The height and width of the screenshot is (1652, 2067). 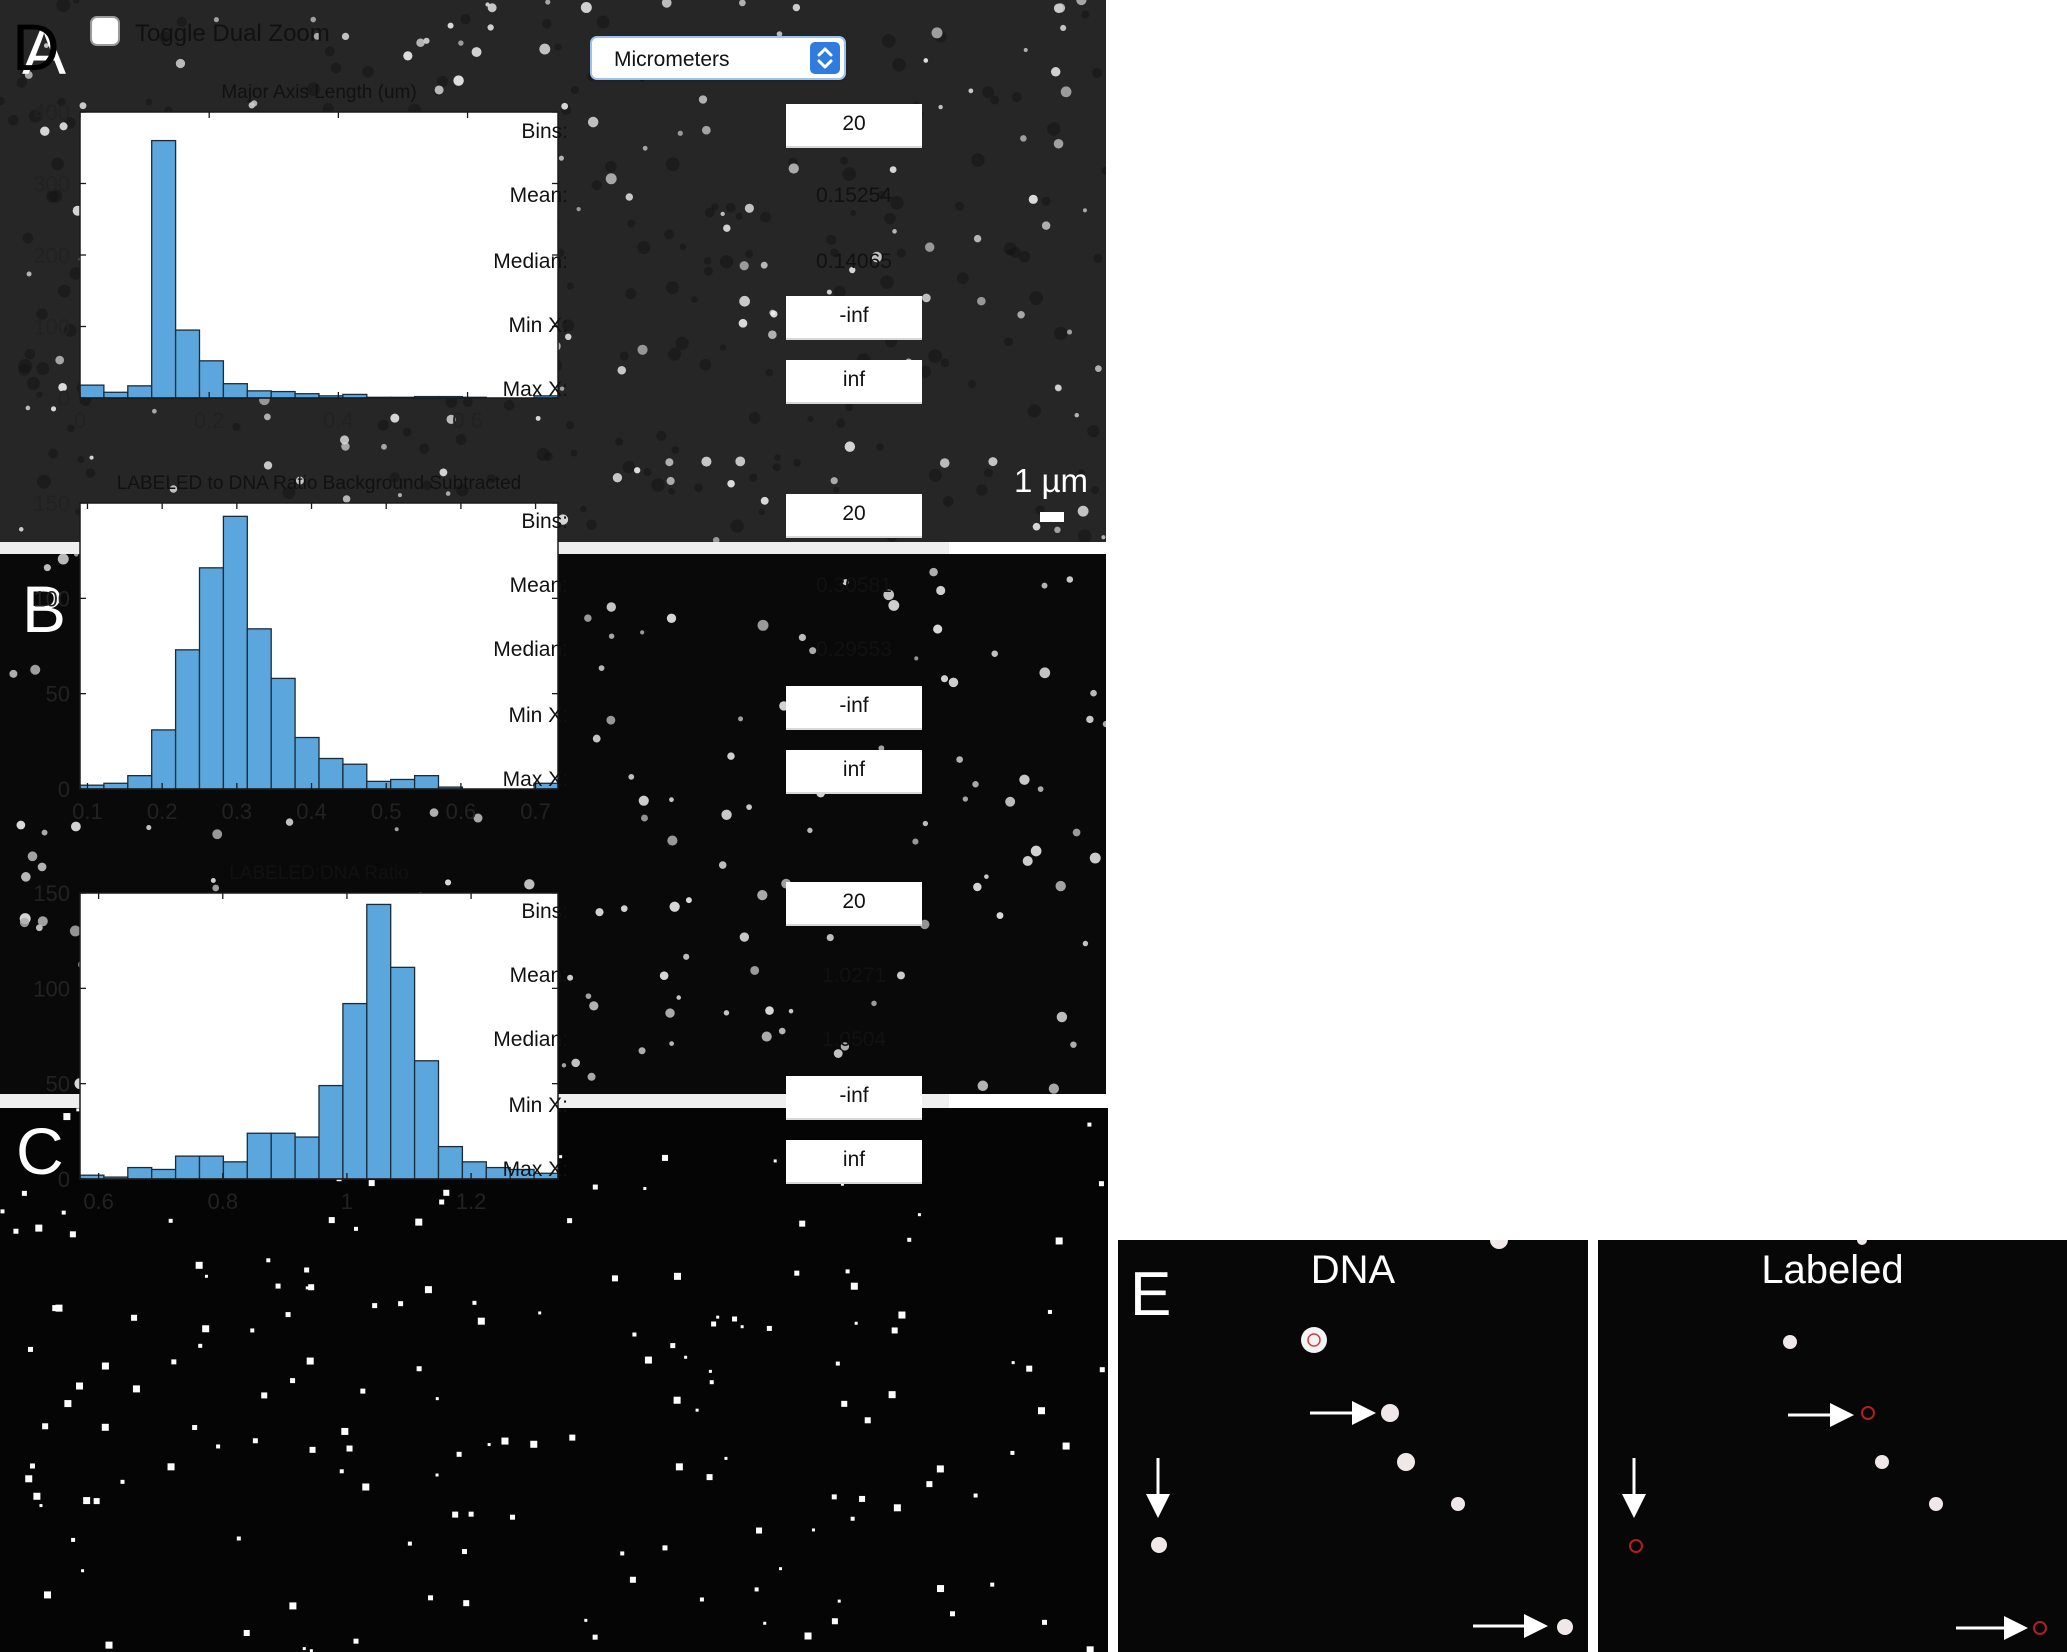 What do you see at coordinates (347, 1201) in the screenshot?
I see `x-tick-label: 1` at bounding box center [347, 1201].